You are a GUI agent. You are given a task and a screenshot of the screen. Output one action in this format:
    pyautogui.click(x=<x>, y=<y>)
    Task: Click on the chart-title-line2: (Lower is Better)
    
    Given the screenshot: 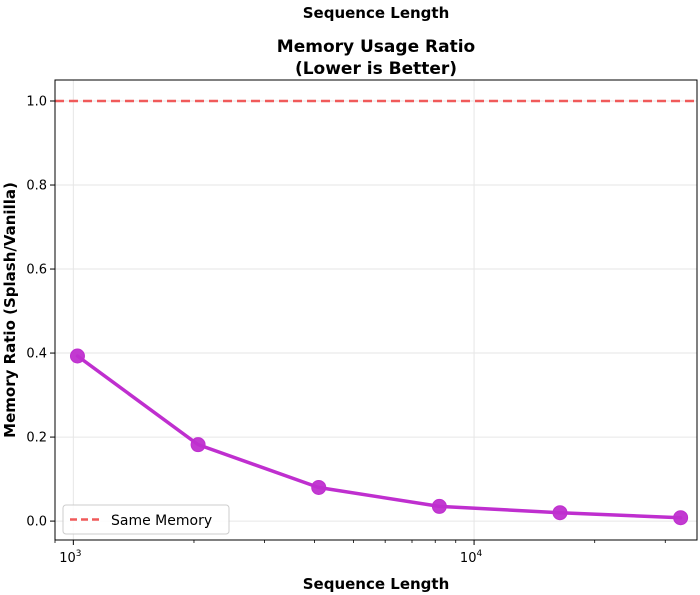 What is the action you would take?
    pyautogui.click(x=376, y=69)
    